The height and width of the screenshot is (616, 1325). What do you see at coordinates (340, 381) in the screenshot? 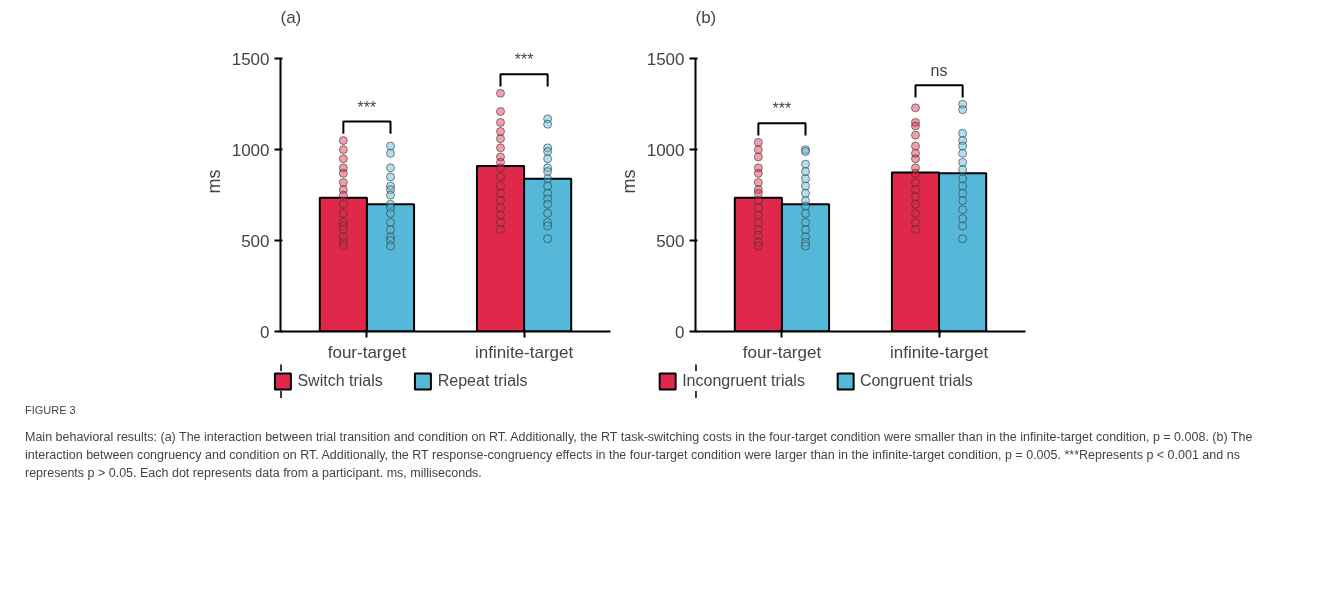
I see `legend-label: Switch trials` at bounding box center [340, 381].